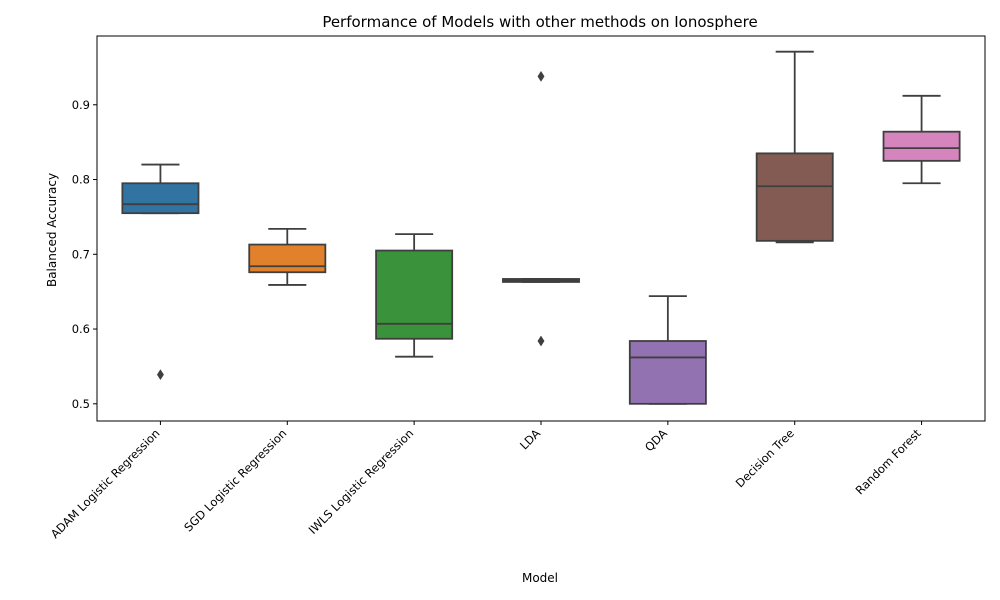  I want to click on box-adam-logistic-regression, so click(160, 198).